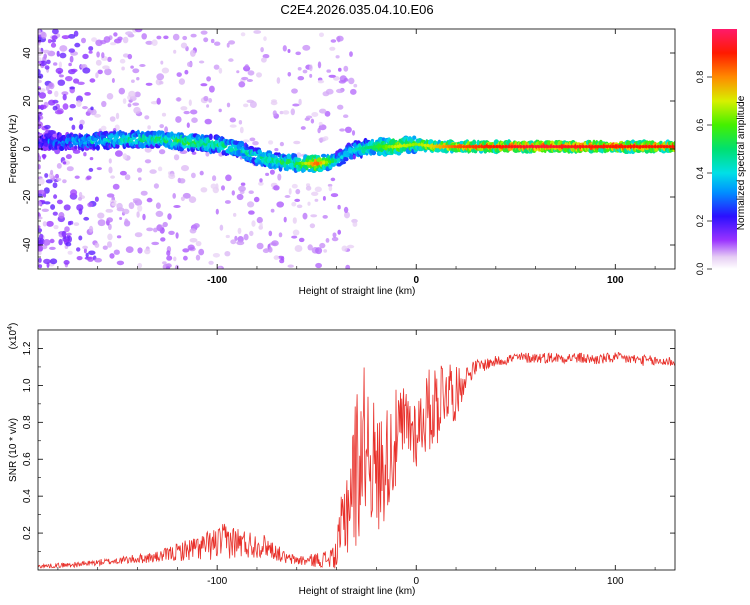 The width and height of the screenshot is (750, 605). Describe the element at coordinates (27, 459) in the screenshot. I see `snr-y-tick-label: 0.6` at that location.